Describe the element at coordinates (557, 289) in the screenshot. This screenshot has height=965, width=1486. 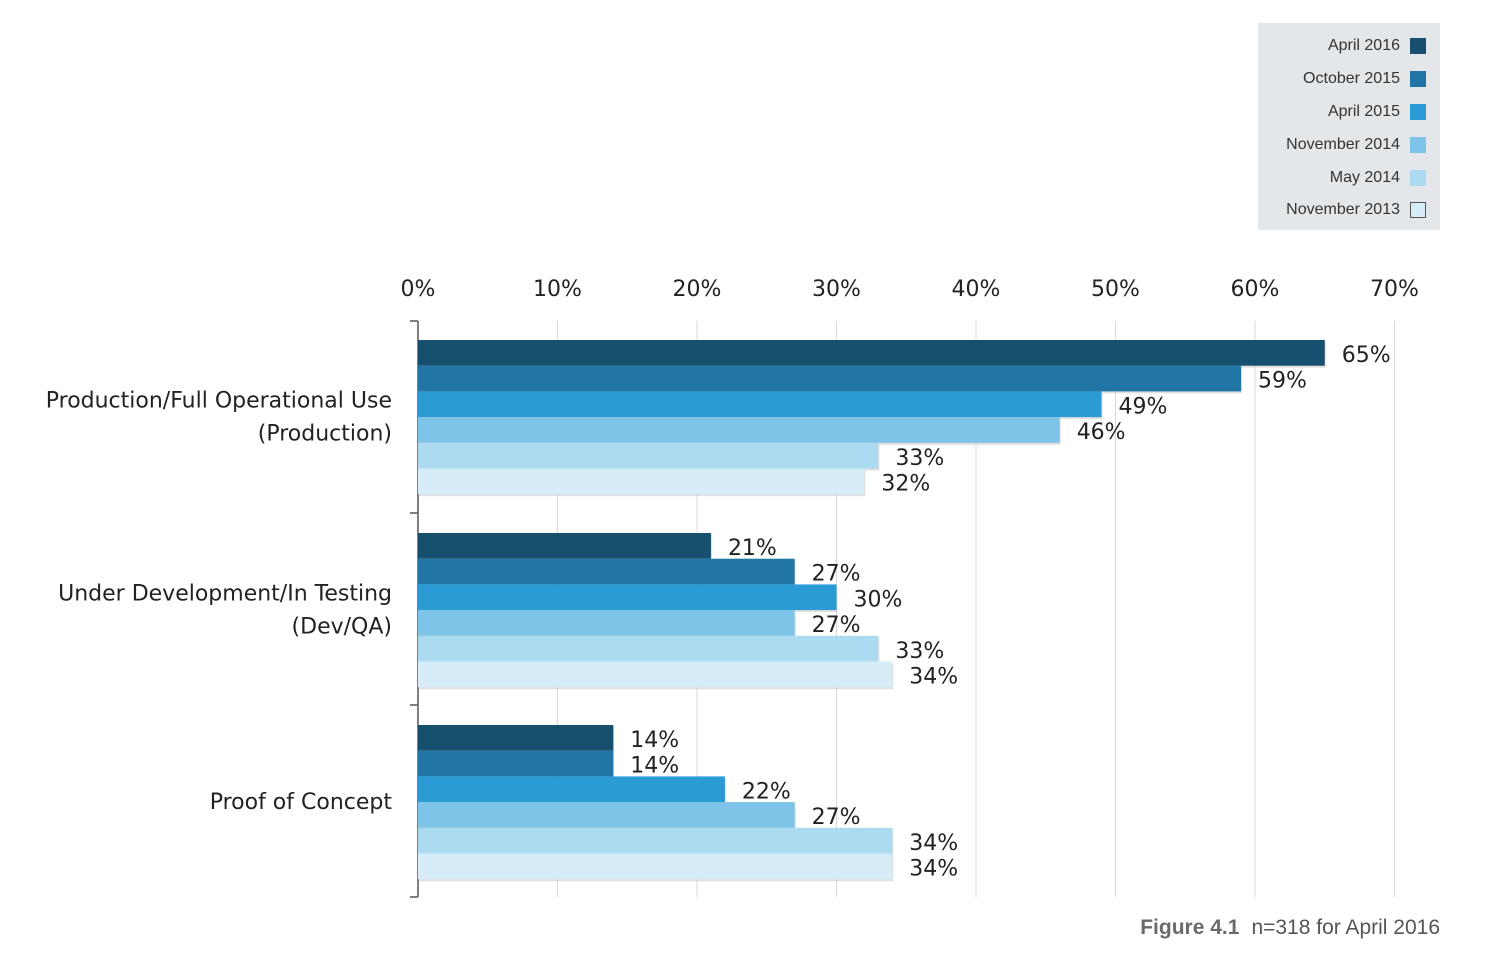
I see `x-tick-label: 10%` at that location.